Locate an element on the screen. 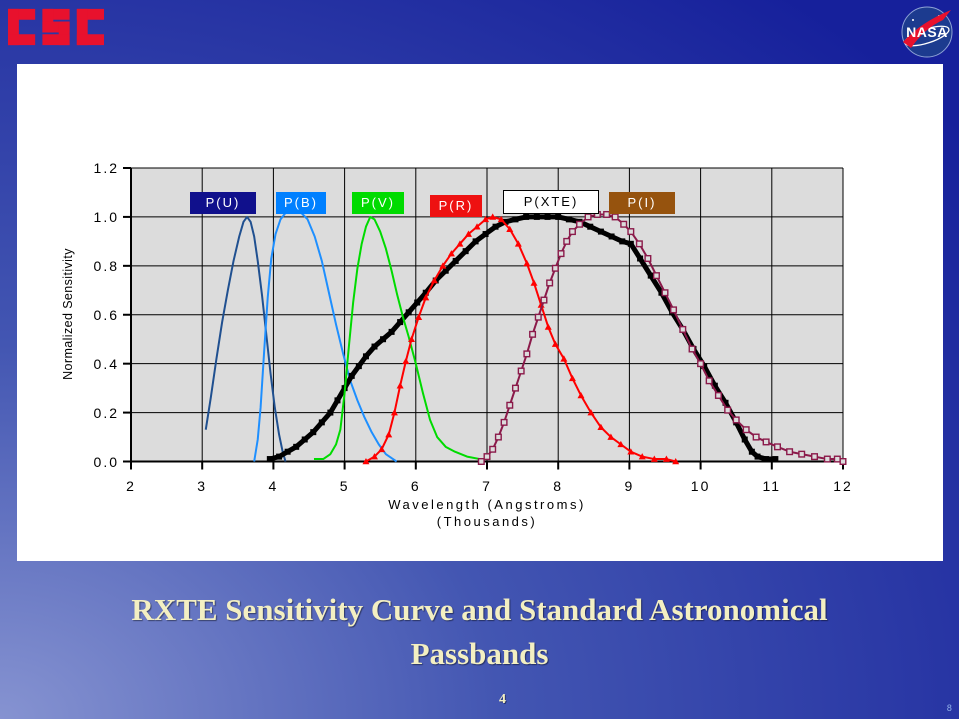 This screenshot has width=959, height=719. x-tick-label-3: 3 is located at coordinates (202, 486).